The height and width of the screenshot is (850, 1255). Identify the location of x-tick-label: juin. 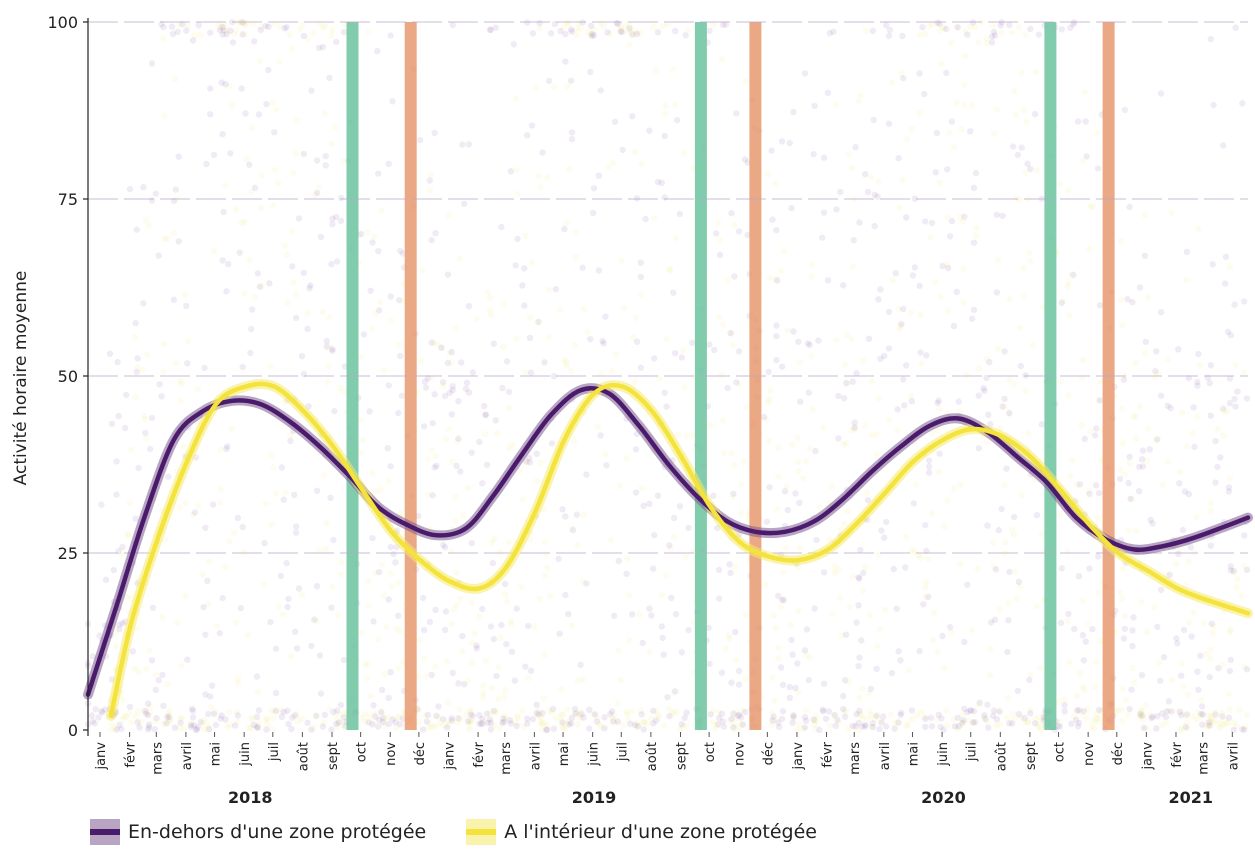
(594, 754).